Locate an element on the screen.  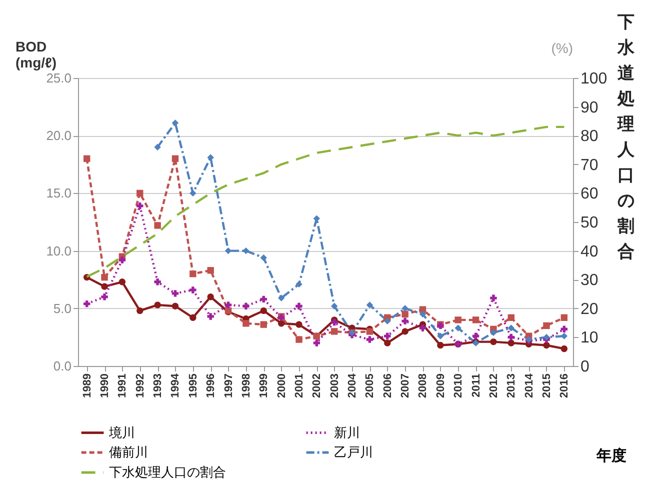
legend-label: 新川 is located at coordinates (347, 432).